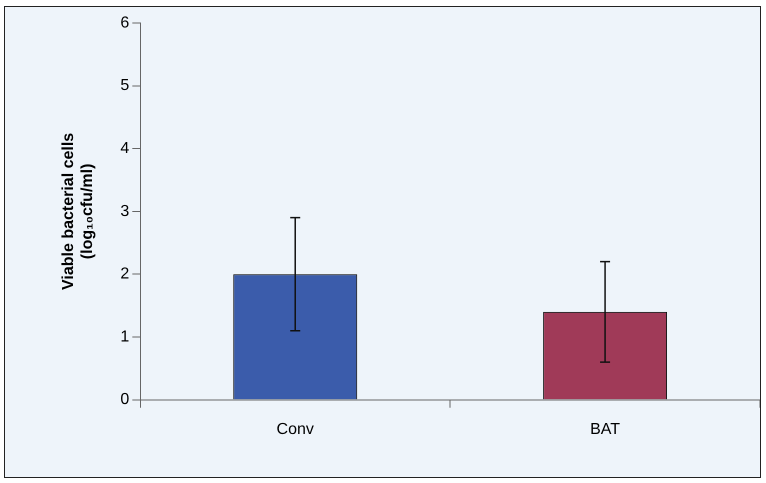 The height and width of the screenshot is (483, 766). What do you see at coordinates (125, 85) in the screenshot?
I see `y-tick-label: 5` at bounding box center [125, 85].